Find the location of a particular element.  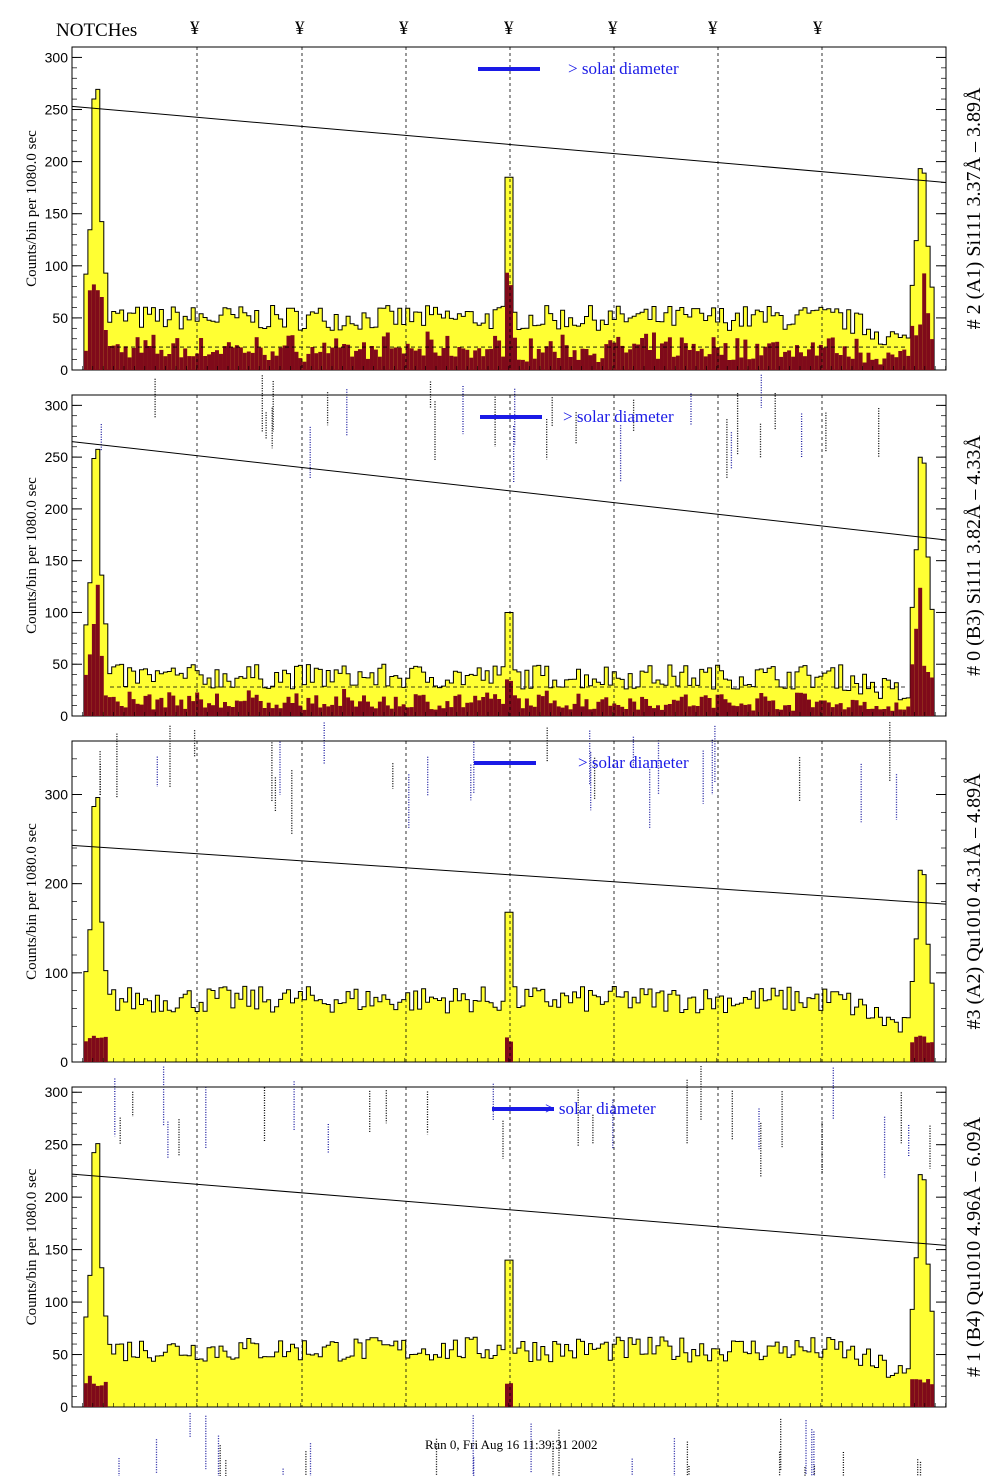

y-axis-label: Counts/bin per 1080.0 sec is located at coordinates (32, 1246).